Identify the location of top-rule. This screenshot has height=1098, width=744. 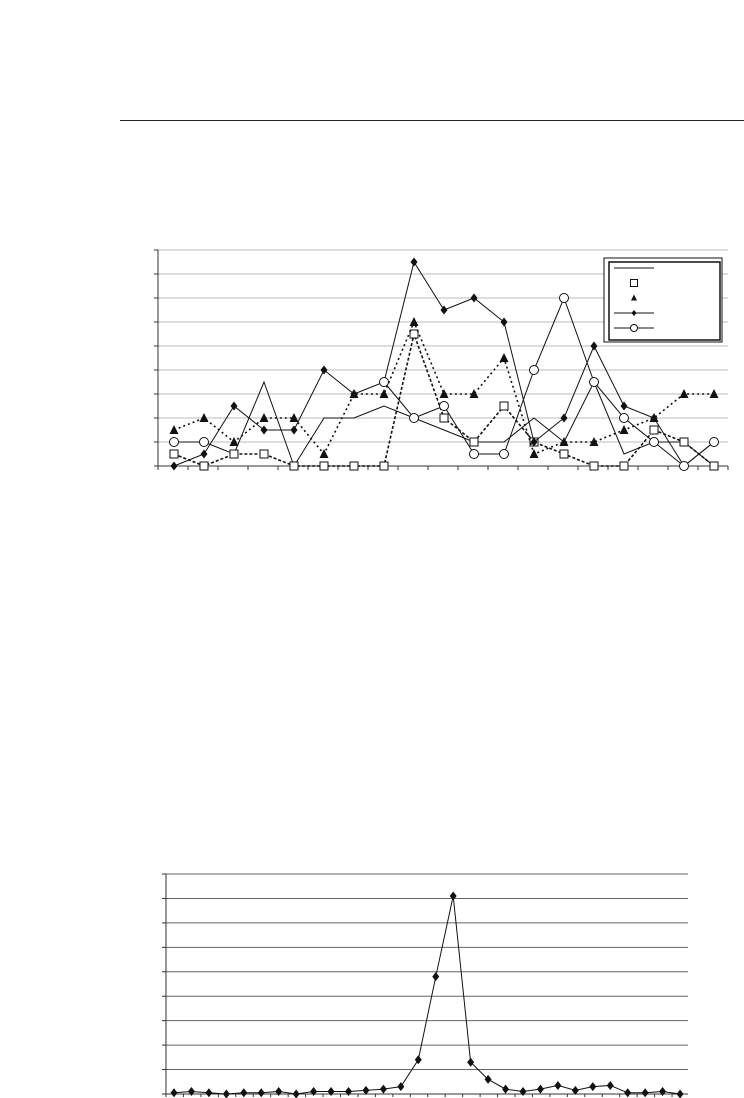
(432, 120).